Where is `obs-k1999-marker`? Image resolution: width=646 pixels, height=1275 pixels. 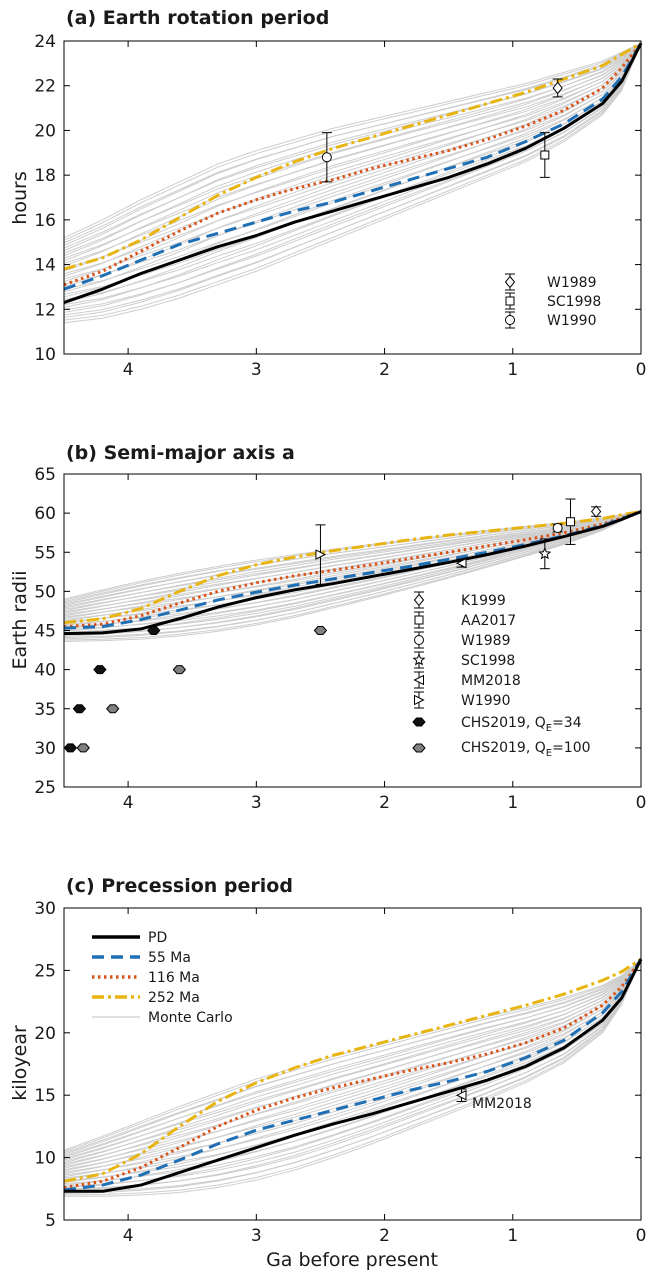 obs-k1999-marker is located at coordinates (596, 511).